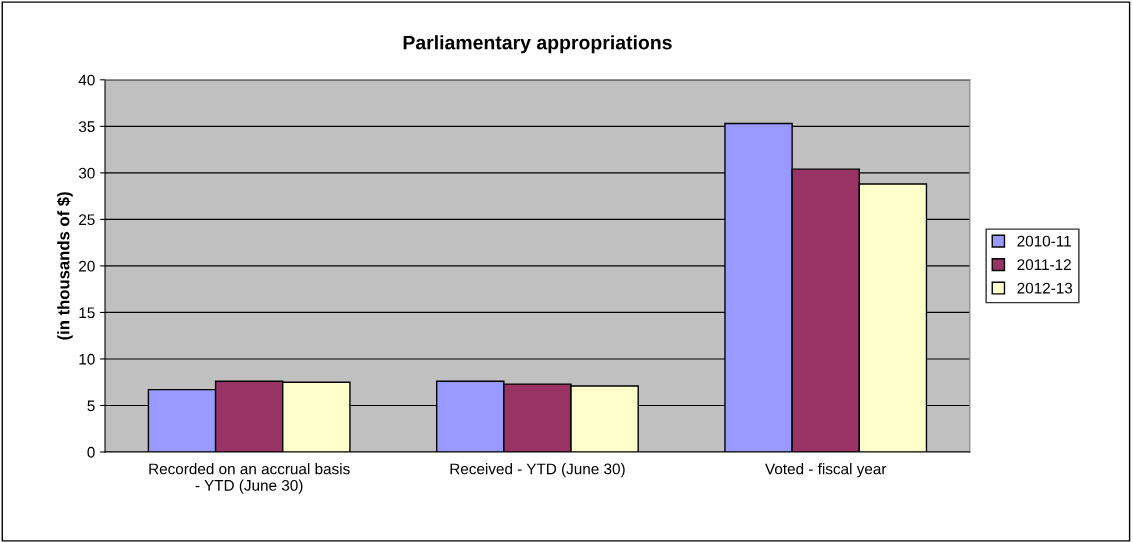 The image size is (1133, 543). Describe the element at coordinates (91, 406) in the screenshot. I see `y-tick-label: 5` at that location.